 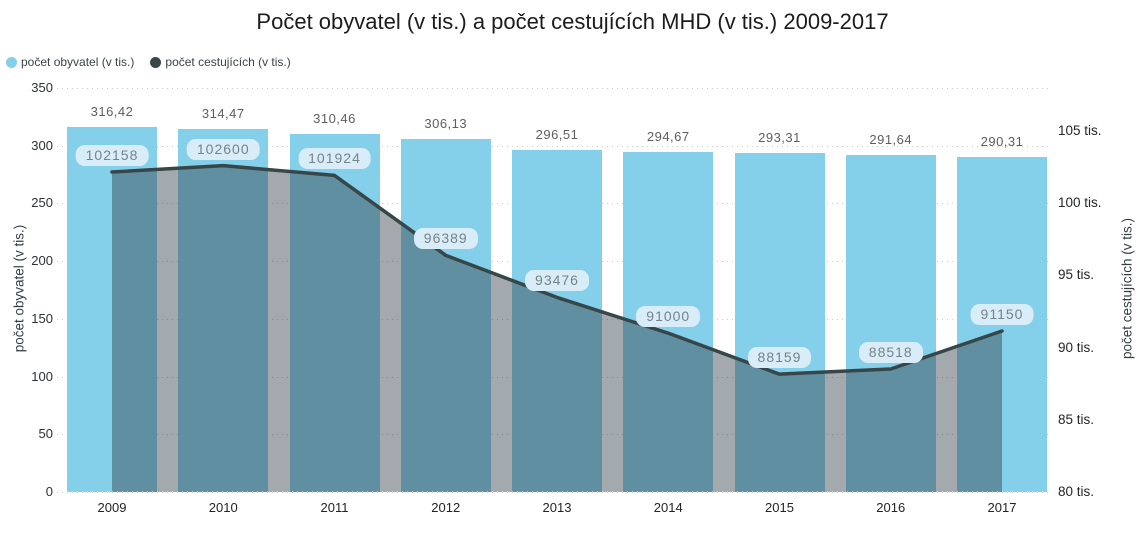 What do you see at coordinates (890, 323) in the screenshot?
I see `bar-2016` at bounding box center [890, 323].